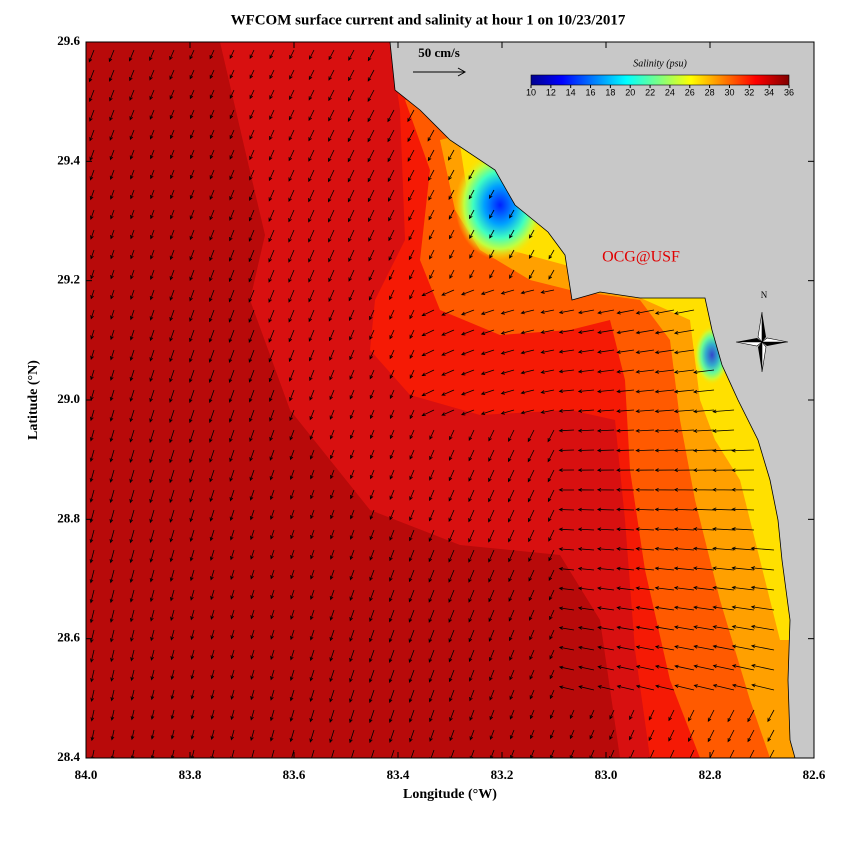 The height and width of the screenshot is (842, 857). Describe the element at coordinates (294, 774) in the screenshot. I see `x-tick-label: 83.6` at that location.